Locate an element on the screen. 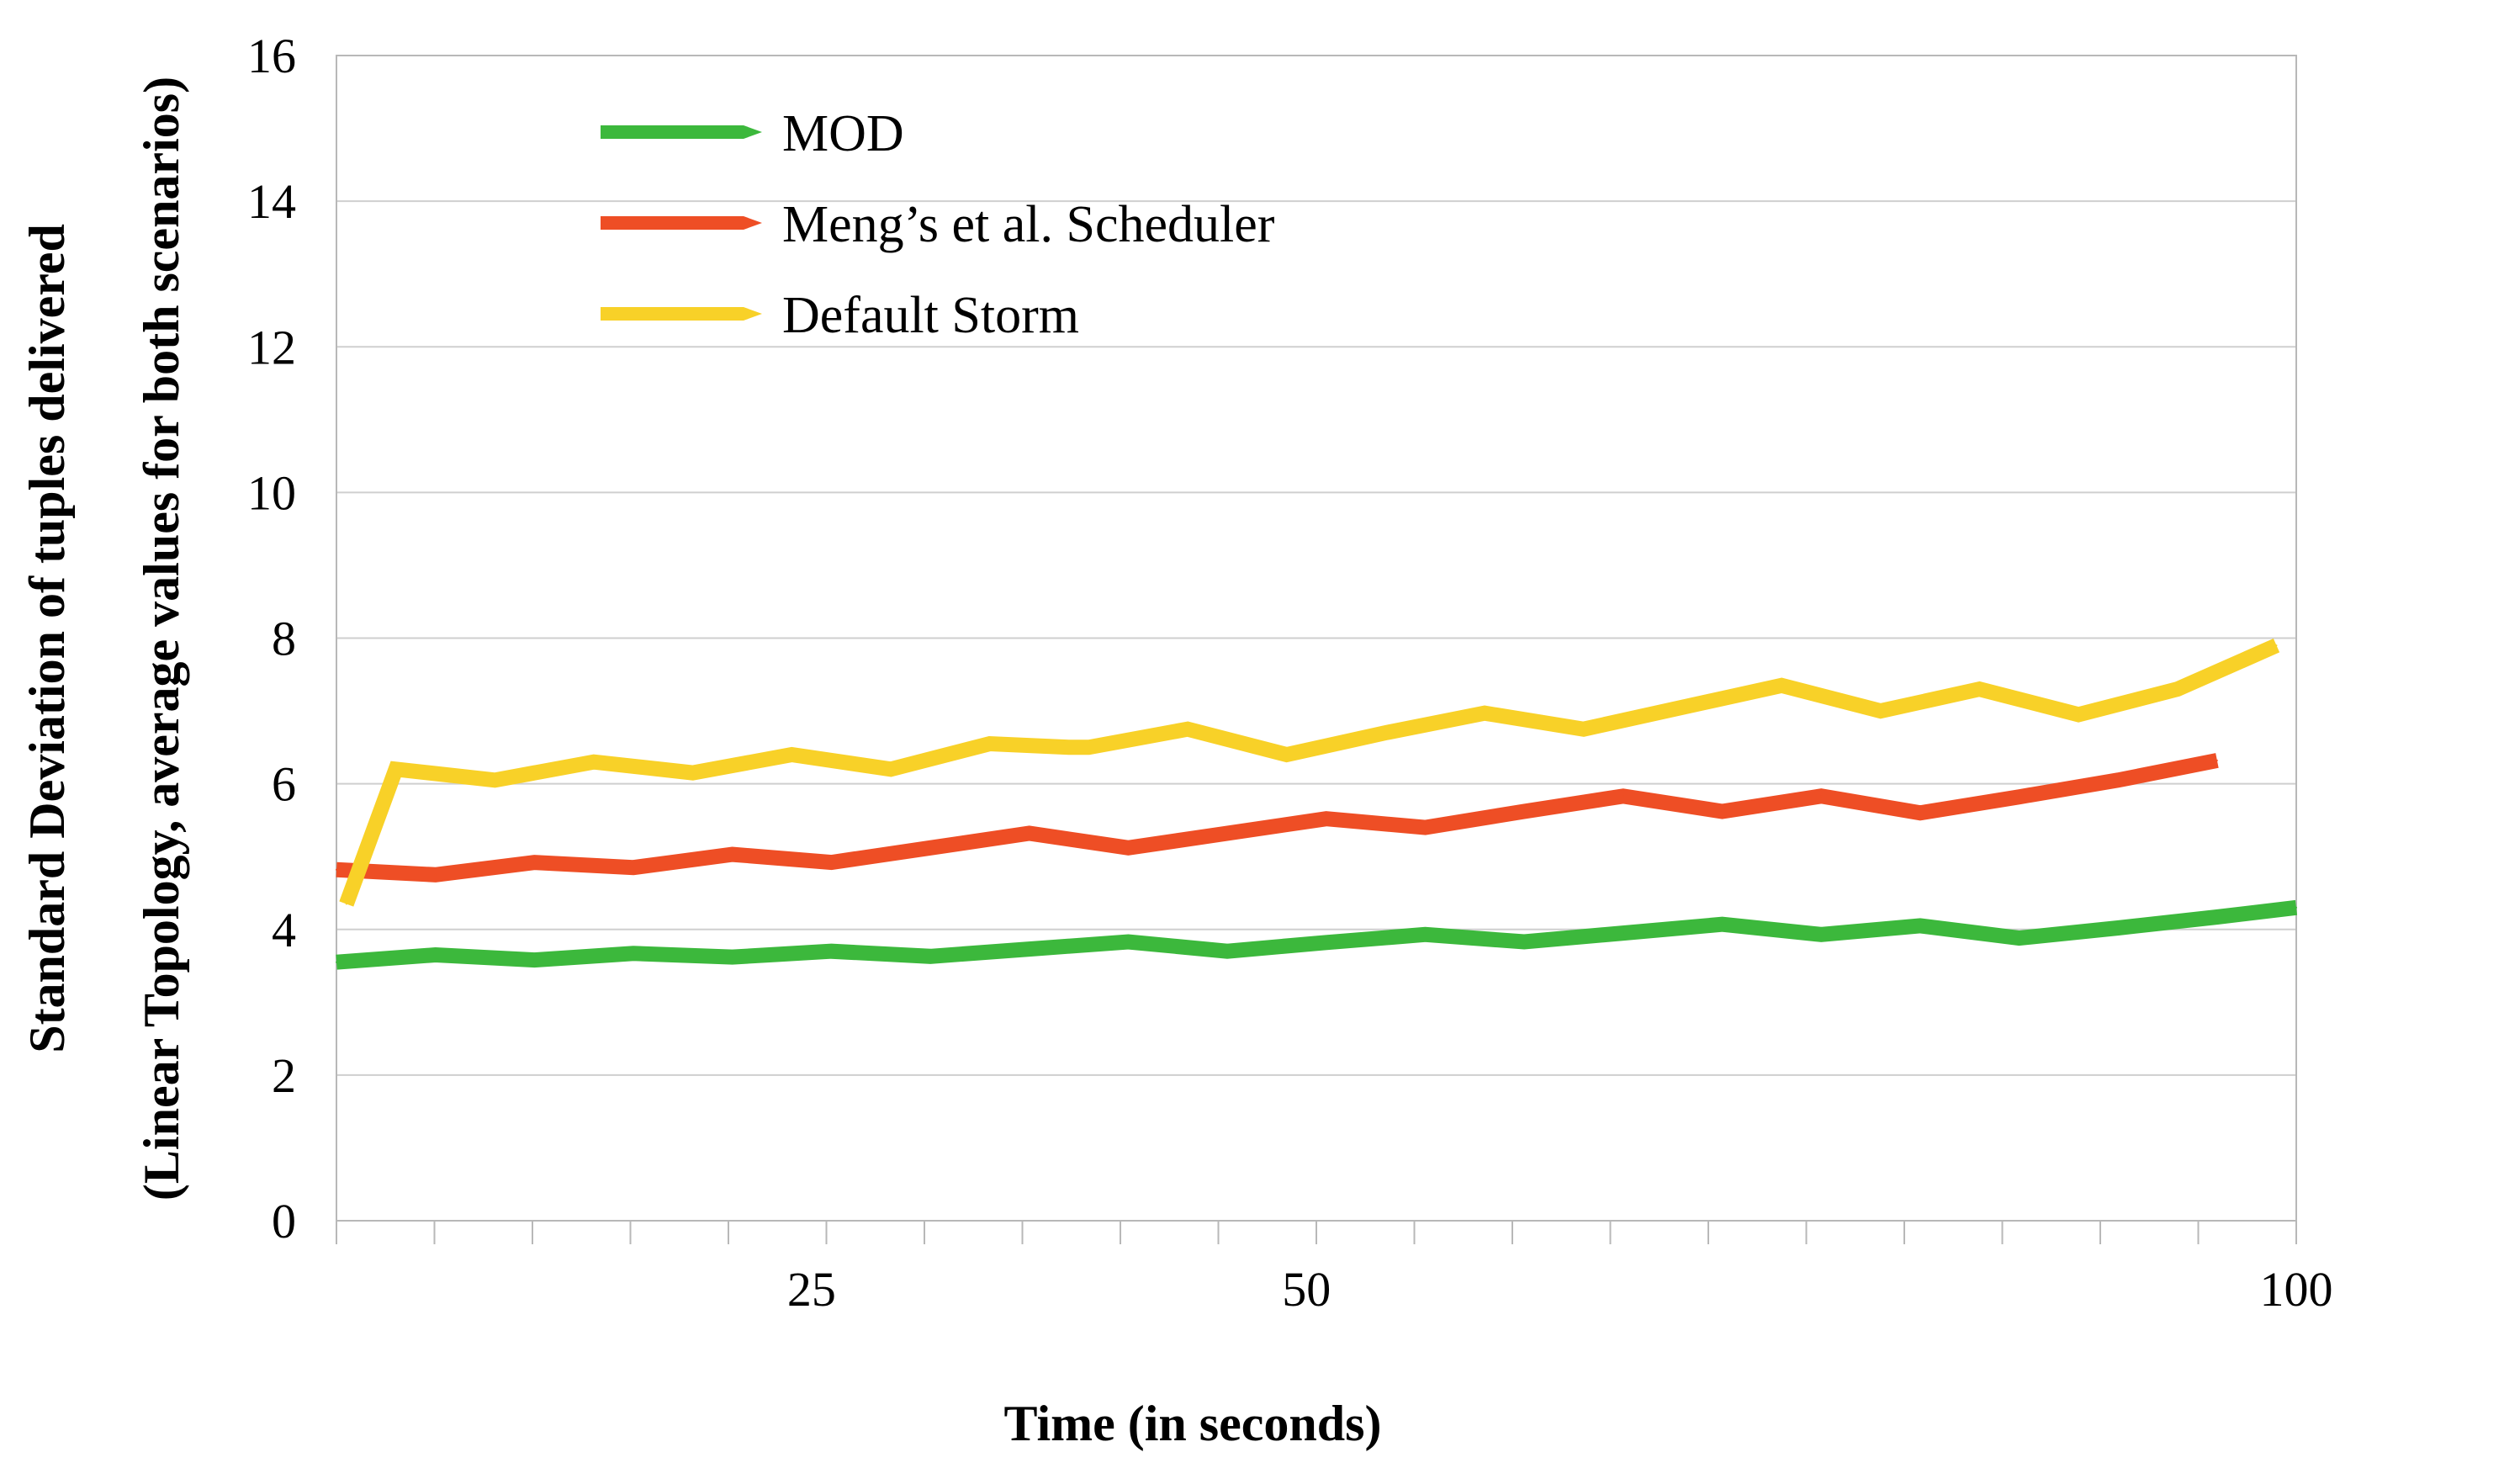 The image size is (2520, 1463). x-tick-label: 50 is located at coordinates (1306, 1289).